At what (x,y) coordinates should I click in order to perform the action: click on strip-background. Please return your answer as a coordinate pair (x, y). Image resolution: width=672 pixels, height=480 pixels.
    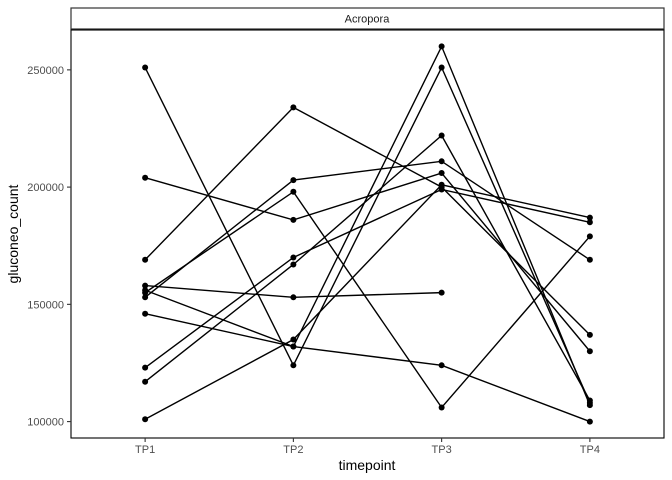
    Looking at the image, I should click on (367, 18).